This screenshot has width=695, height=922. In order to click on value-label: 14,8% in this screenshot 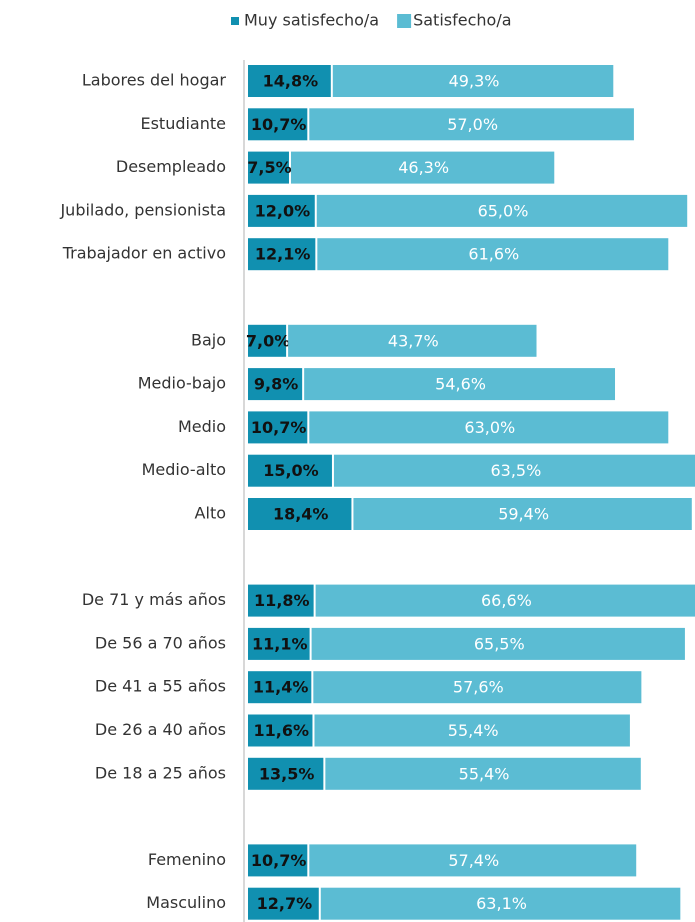, I will do `click(291, 81)`.